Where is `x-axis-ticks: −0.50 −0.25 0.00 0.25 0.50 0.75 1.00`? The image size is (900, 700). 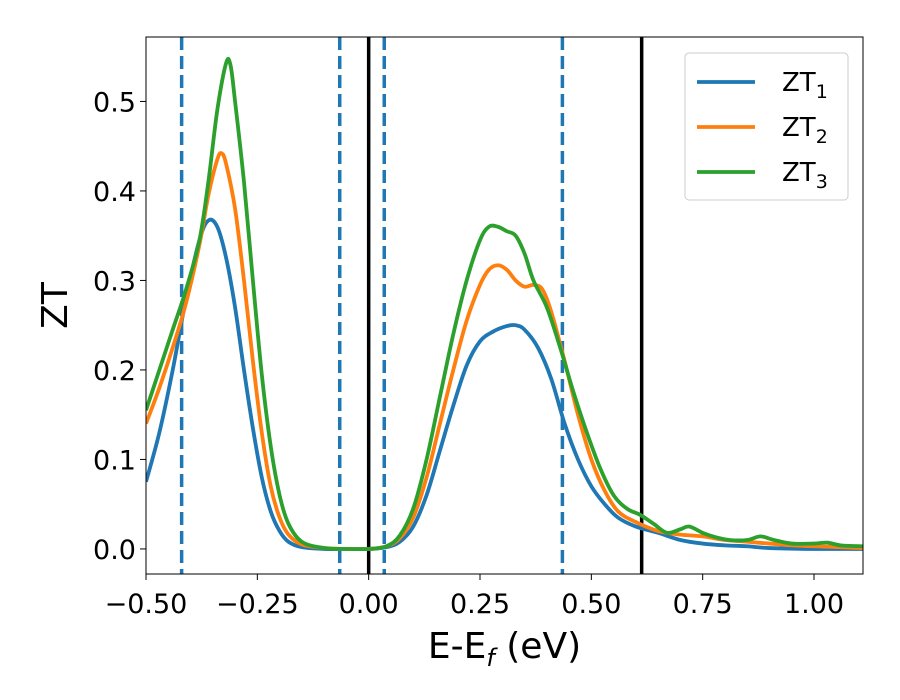 x-axis-ticks: −0.50 −0.25 0.00 0.25 0.50 0.75 1.00 is located at coordinates (474, 597).